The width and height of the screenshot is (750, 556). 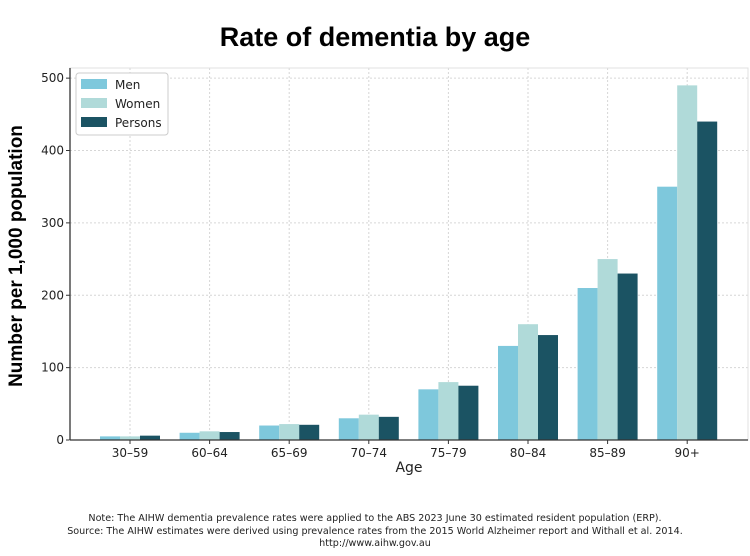 What do you see at coordinates (289, 453) in the screenshot?
I see `x-tick-label: 65–69` at bounding box center [289, 453].